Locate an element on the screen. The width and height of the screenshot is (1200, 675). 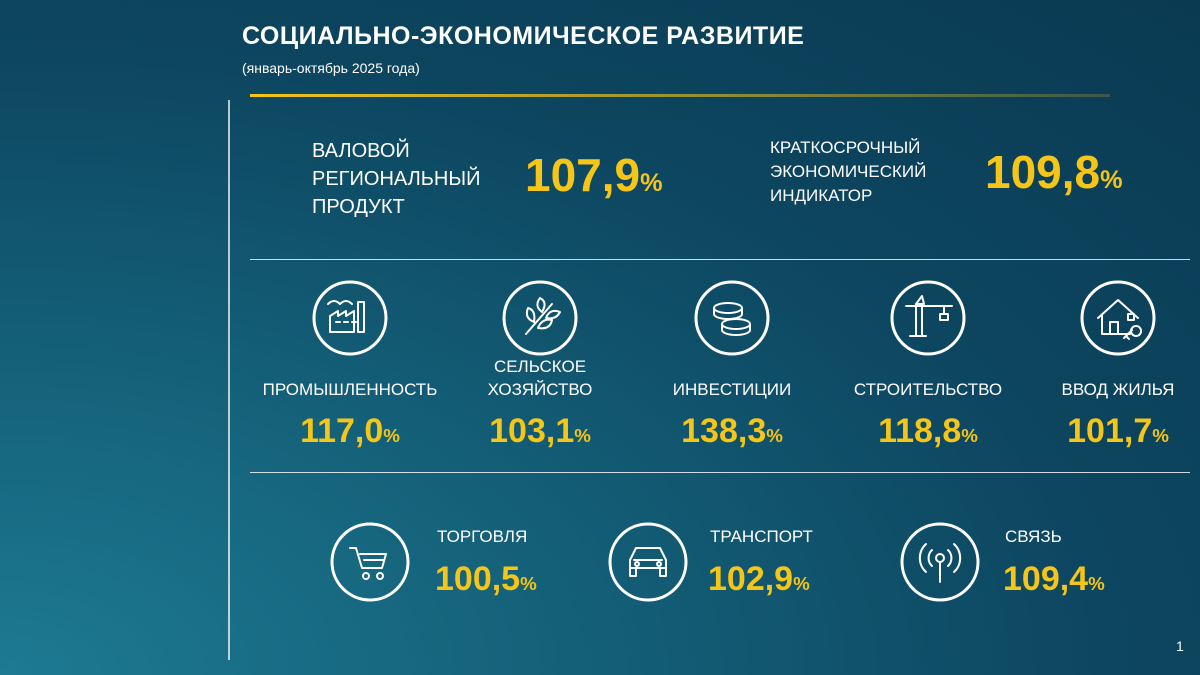
value-number: 118,8 is located at coordinates (920, 431).